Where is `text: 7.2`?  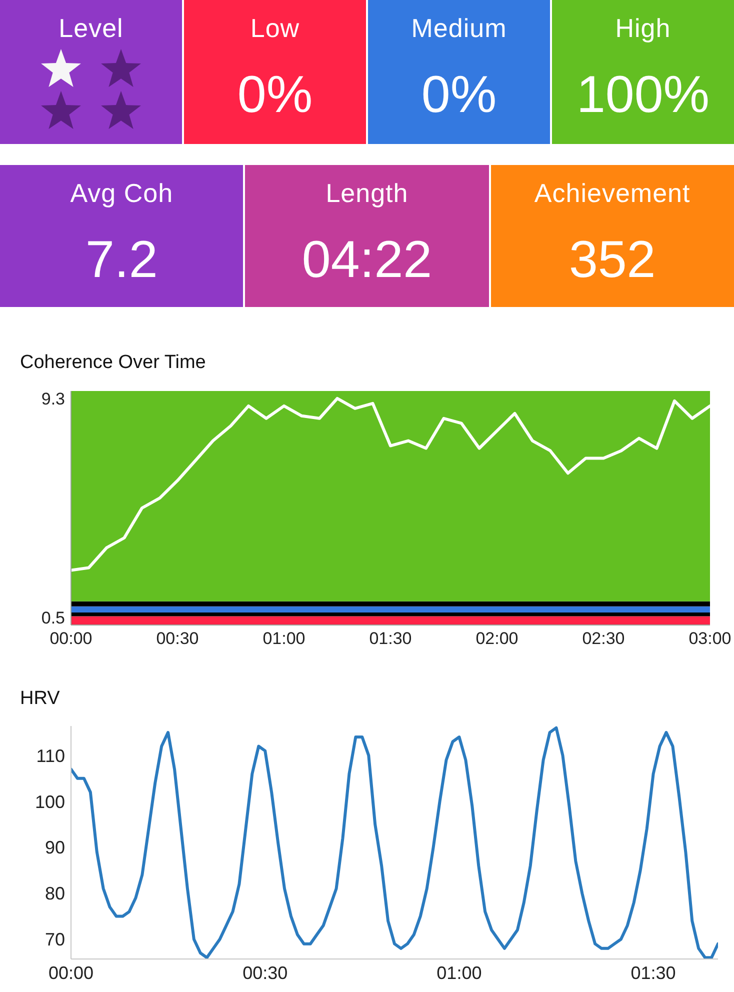
text: 7.2 is located at coordinates (122, 260).